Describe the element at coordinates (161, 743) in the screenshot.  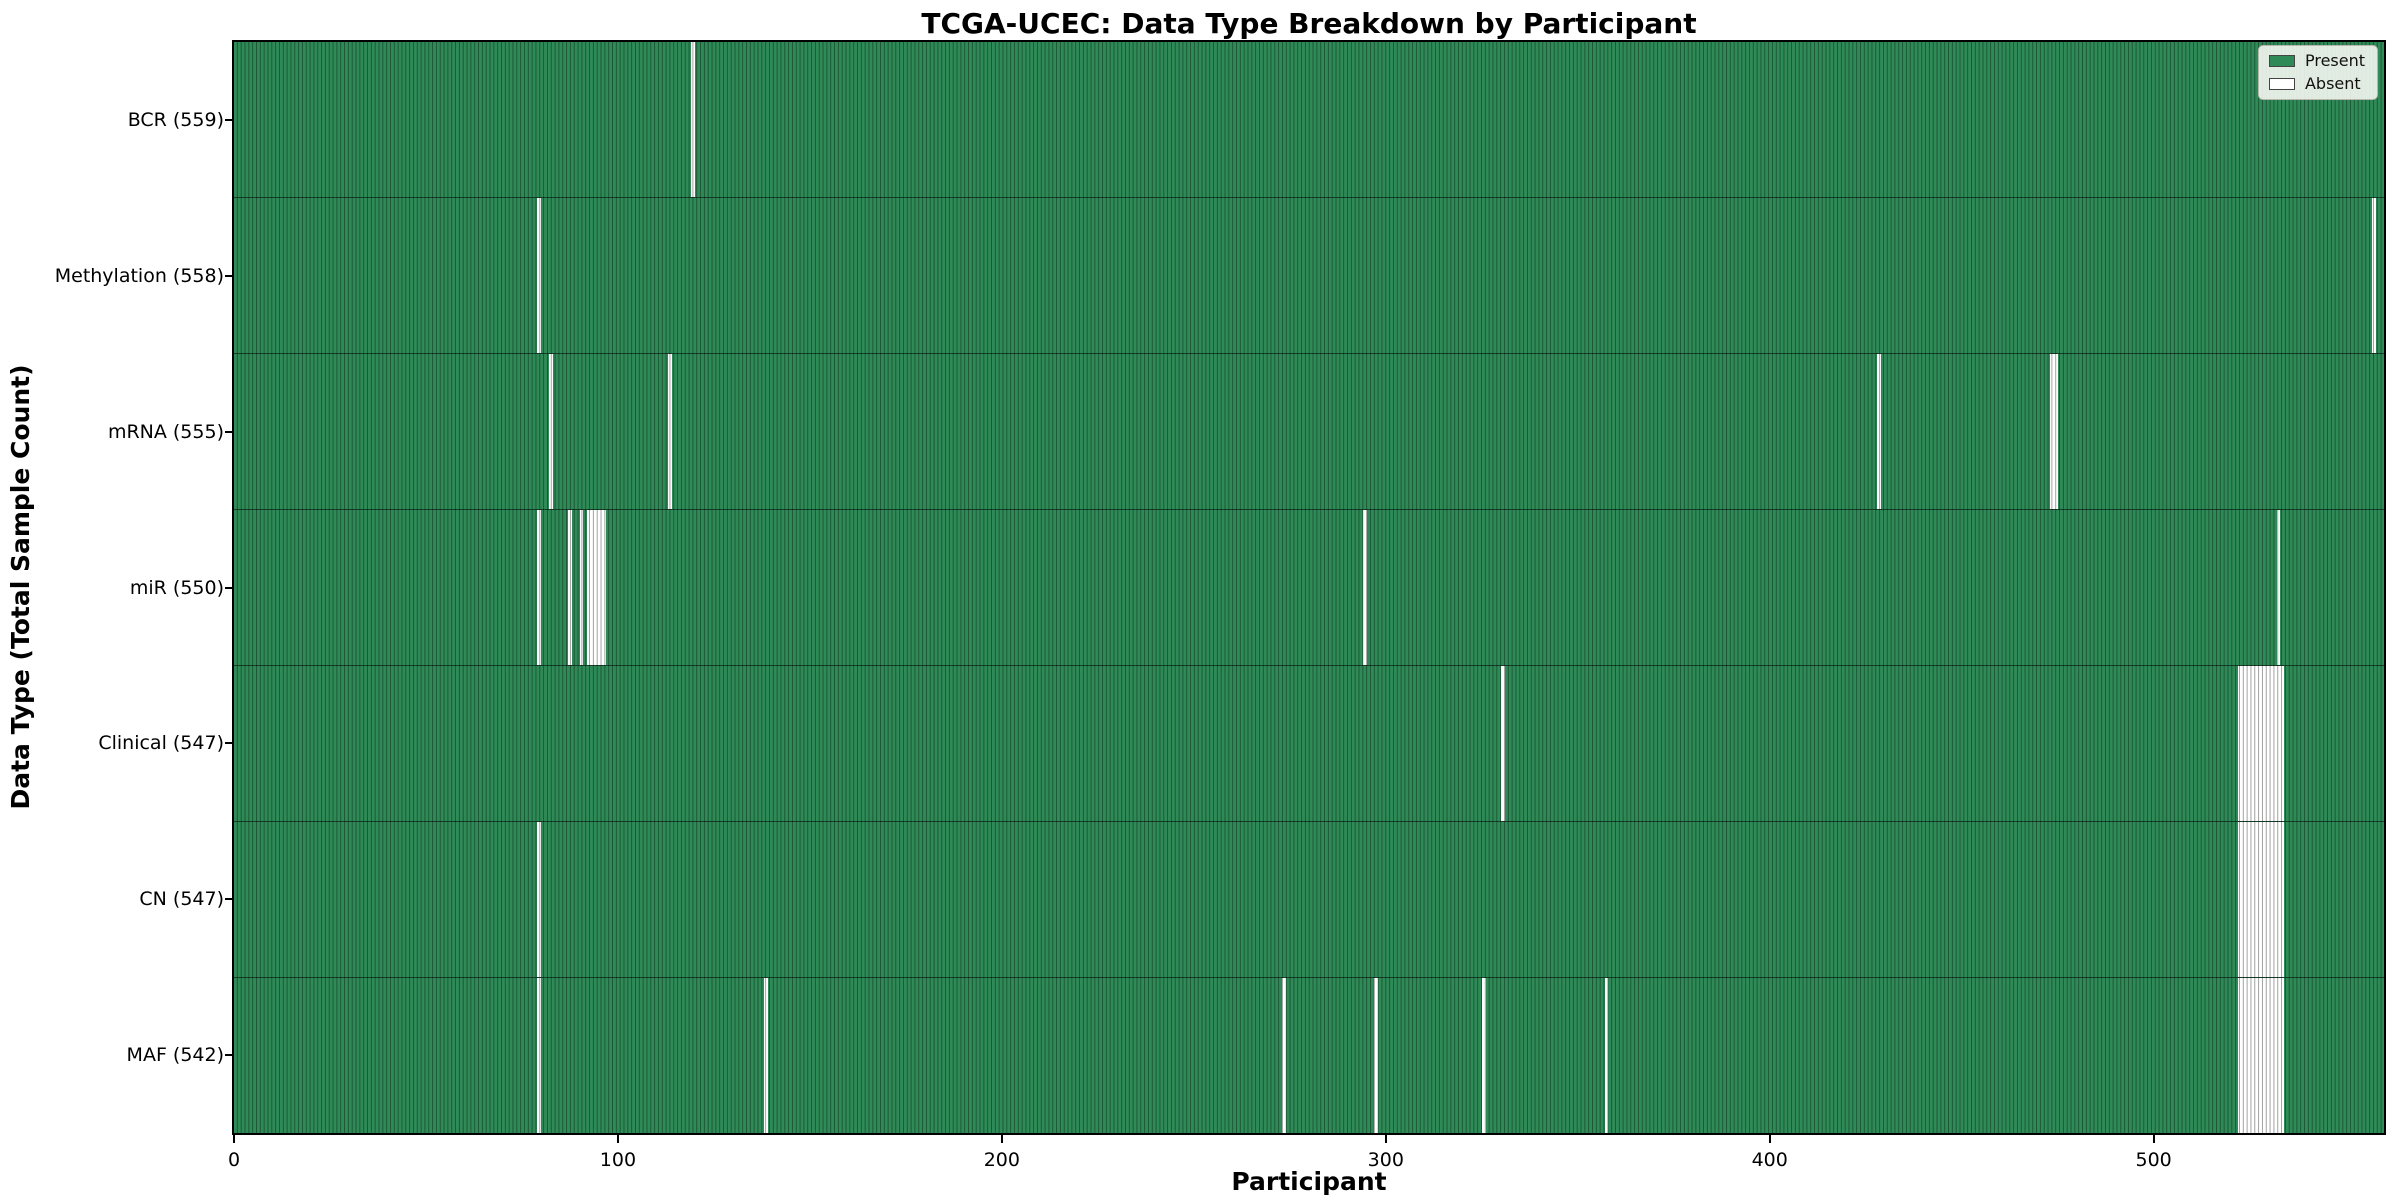
I see `y-tick-label: Clinical (547)` at that location.